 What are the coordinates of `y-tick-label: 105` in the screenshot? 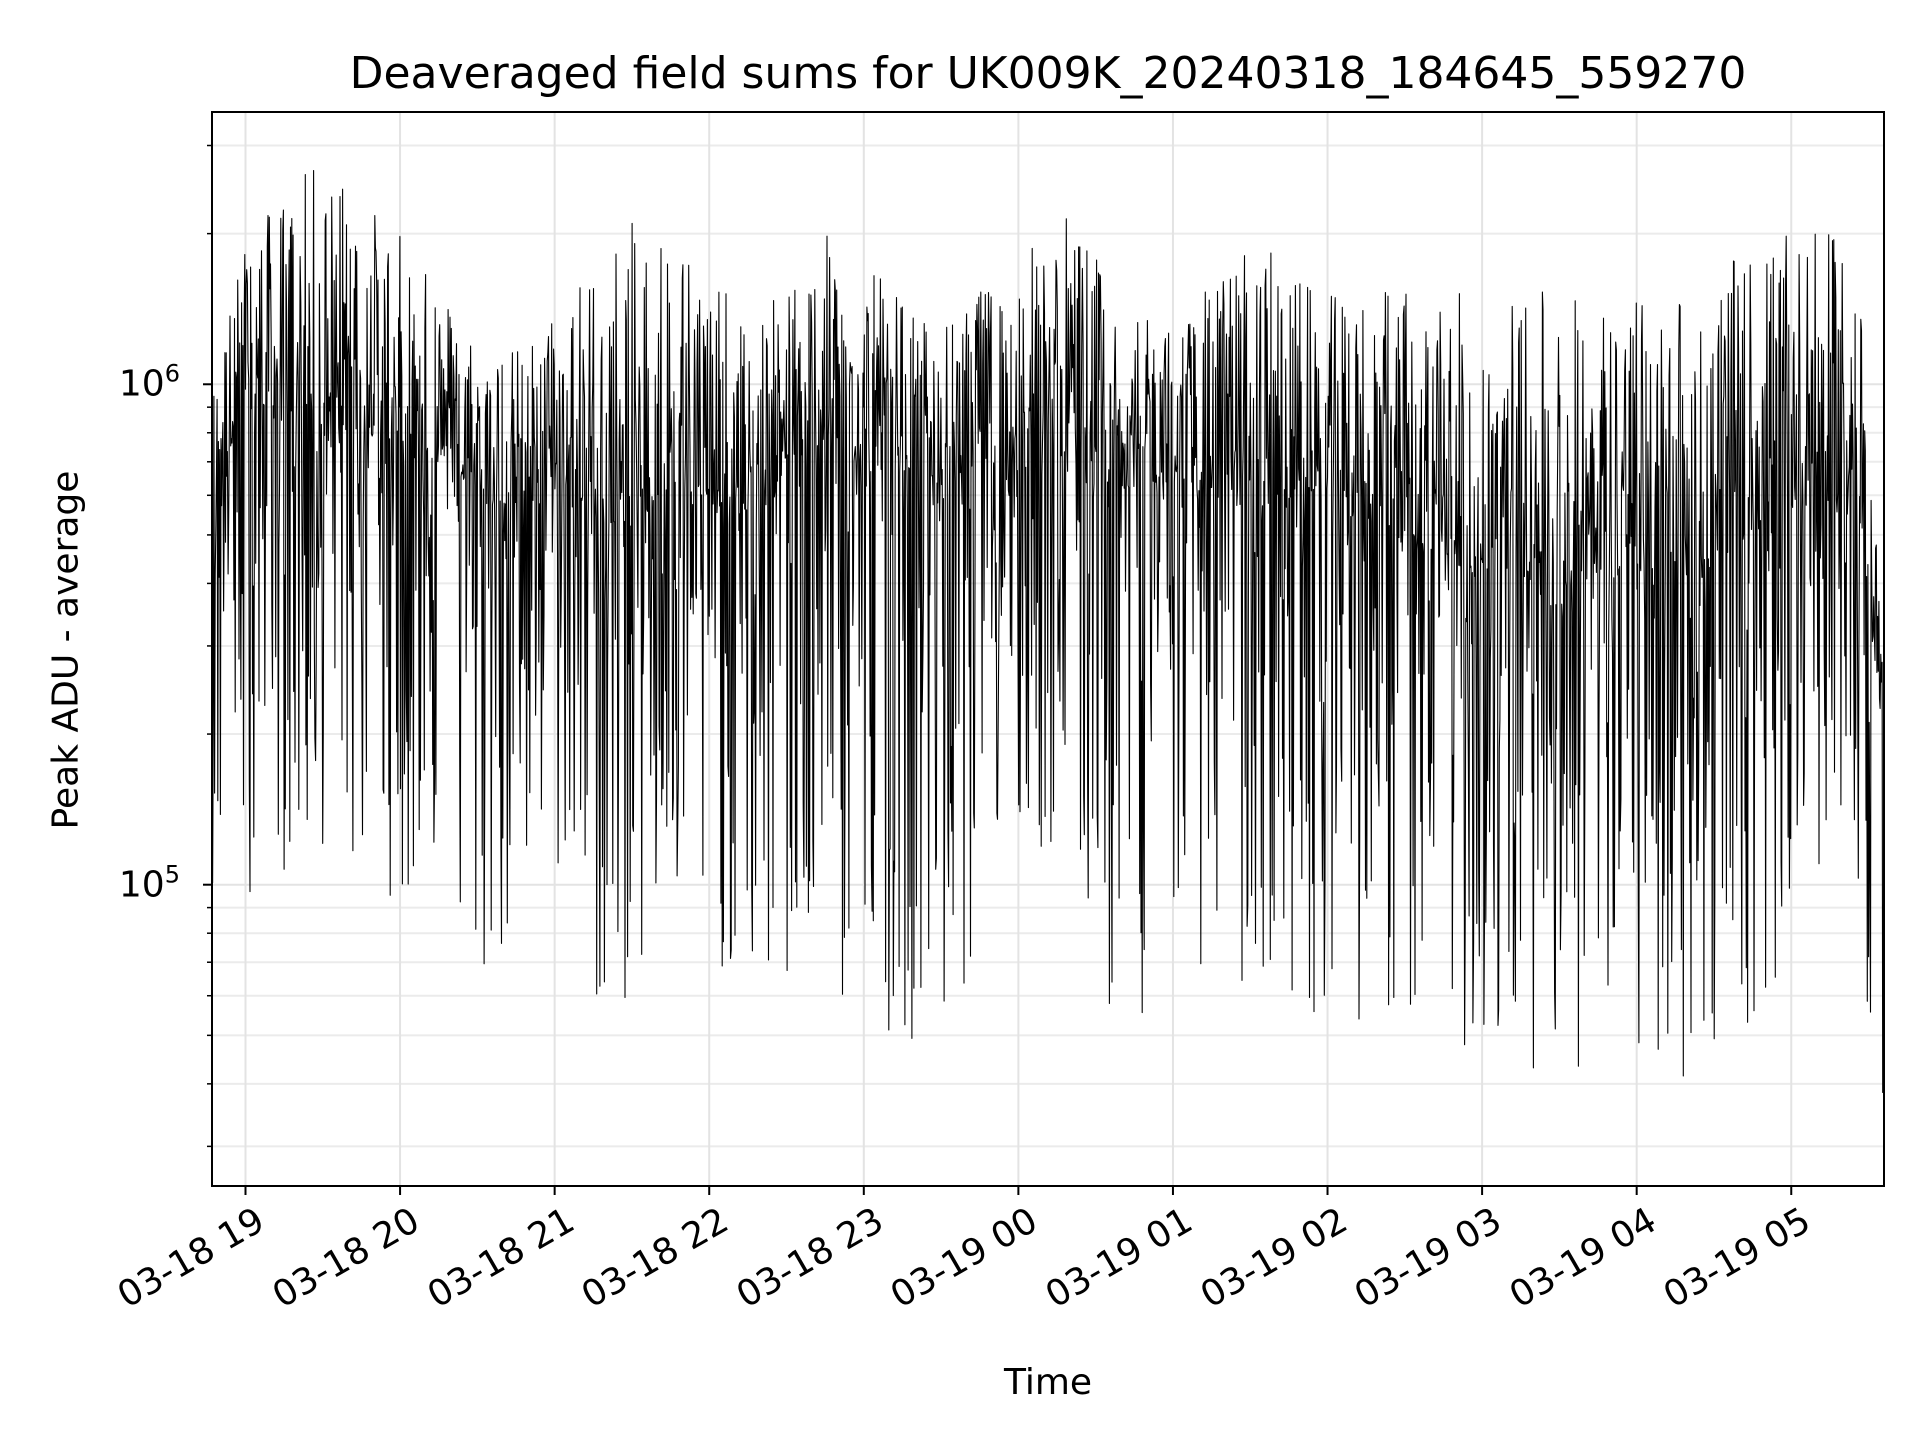 It's located at (149, 883).